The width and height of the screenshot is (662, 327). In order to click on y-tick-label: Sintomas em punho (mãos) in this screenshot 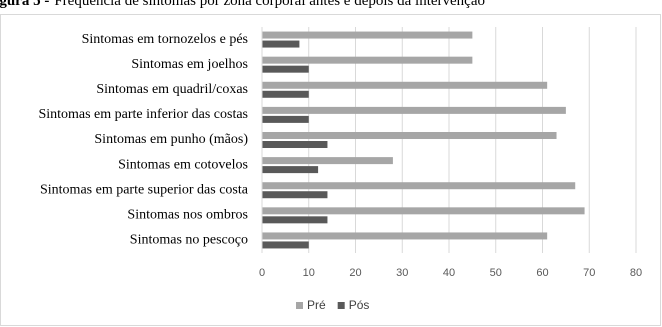, I will do `click(171, 139)`.